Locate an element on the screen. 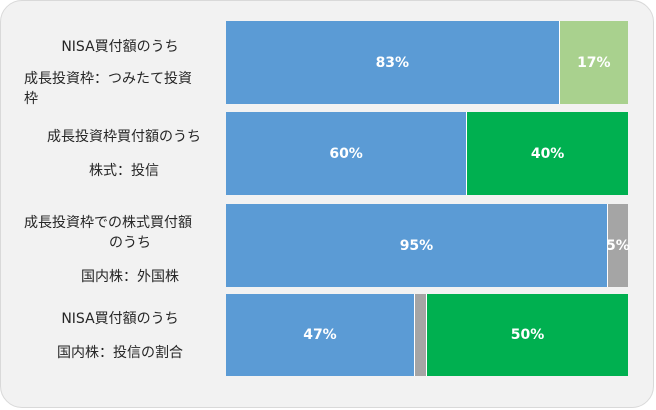 Image resolution: width=656 pixels, height=410 pixels. row-label-line: 国内株：外国株 is located at coordinates (130, 277).